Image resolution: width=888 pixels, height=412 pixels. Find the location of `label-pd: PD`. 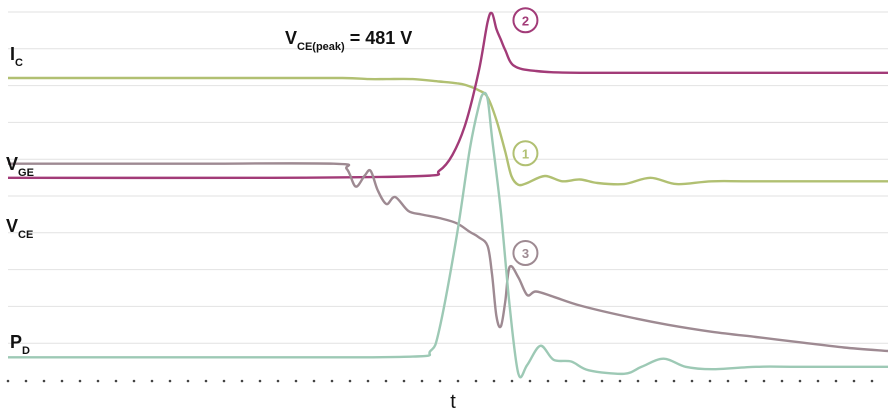

label-pd: PD is located at coordinates (20, 344).